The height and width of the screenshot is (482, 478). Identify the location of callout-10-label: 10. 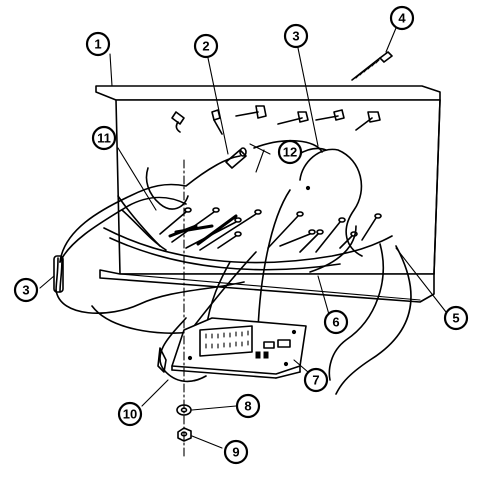
(130, 414).